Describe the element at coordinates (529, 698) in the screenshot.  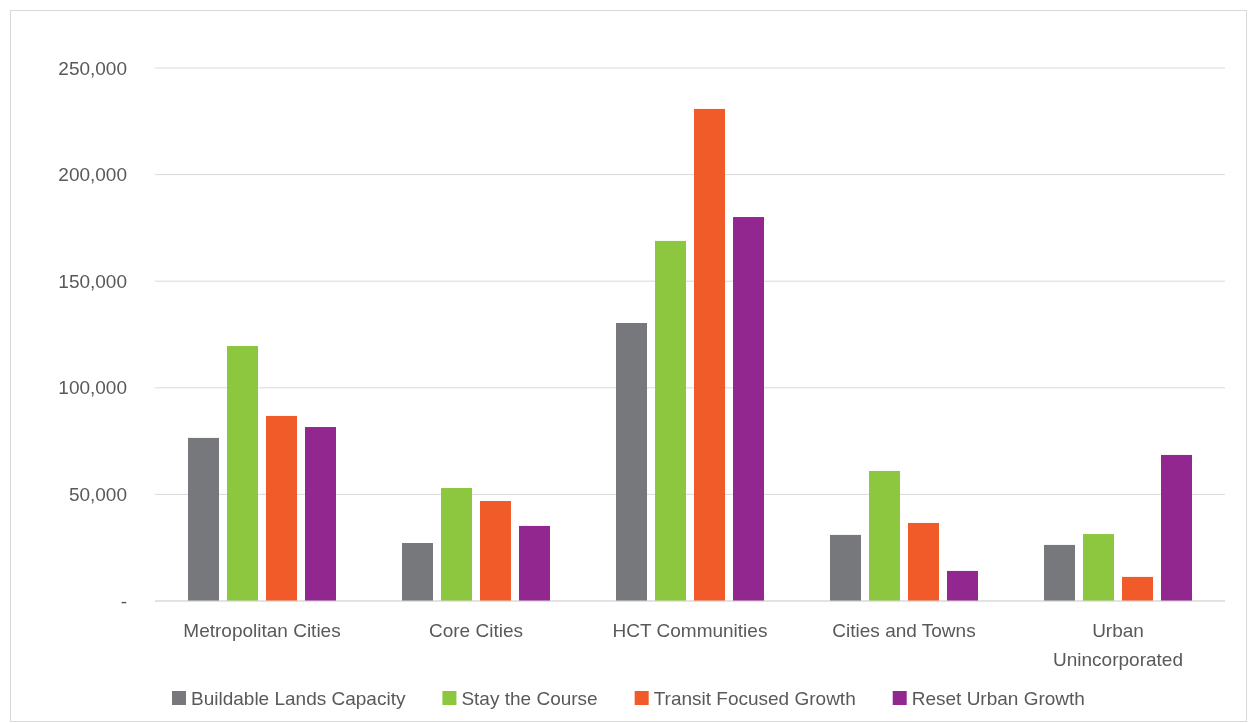
I see `legend-label: Stay the Course` at that location.